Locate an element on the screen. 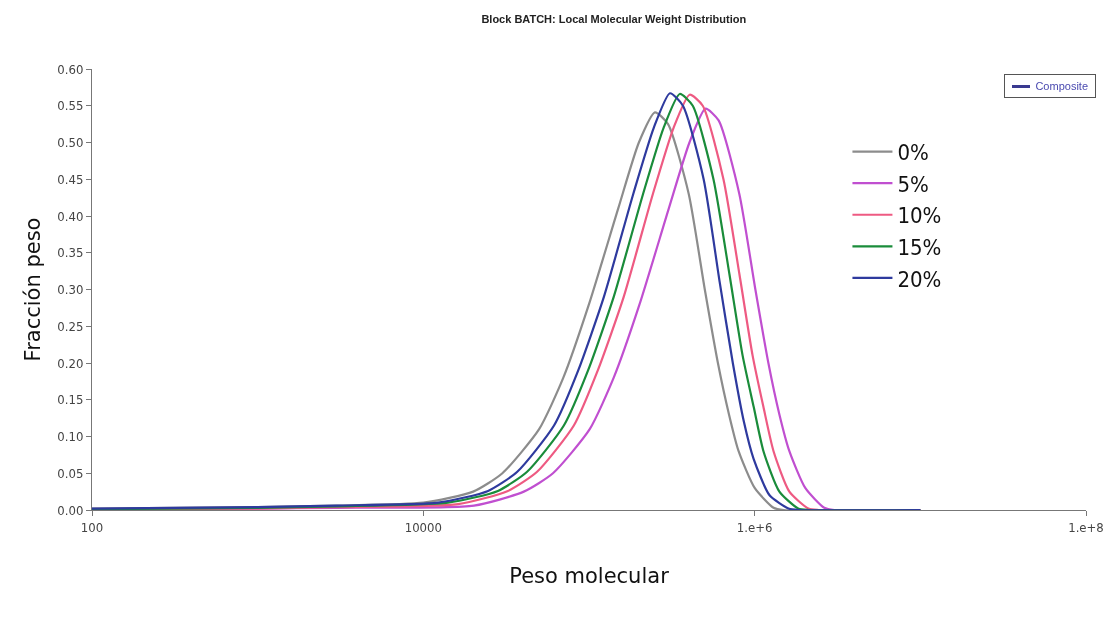 The height and width of the screenshot is (625, 1116). x-tick-label: 1.e+8 is located at coordinates (1086, 527).